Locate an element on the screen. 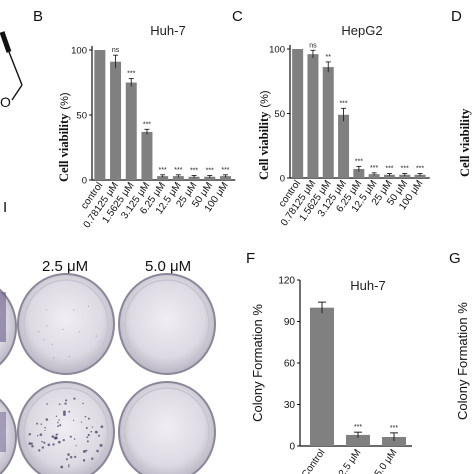 The height and width of the screenshot is (474, 474). dish-2-5-top is located at coordinates (66, 324).